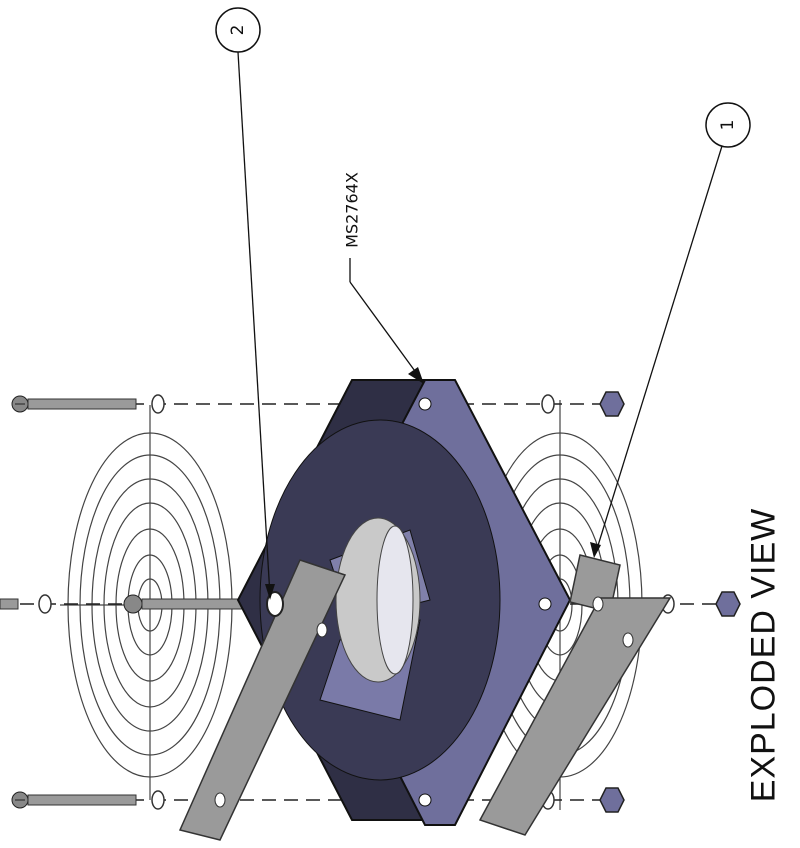 Image resolution: width=800 pixels, height=848 pixels. What do you see at coordinates (352, 210) in the screenshot?
I see `part-label: MS2764X` at bounding box center [352, 210].